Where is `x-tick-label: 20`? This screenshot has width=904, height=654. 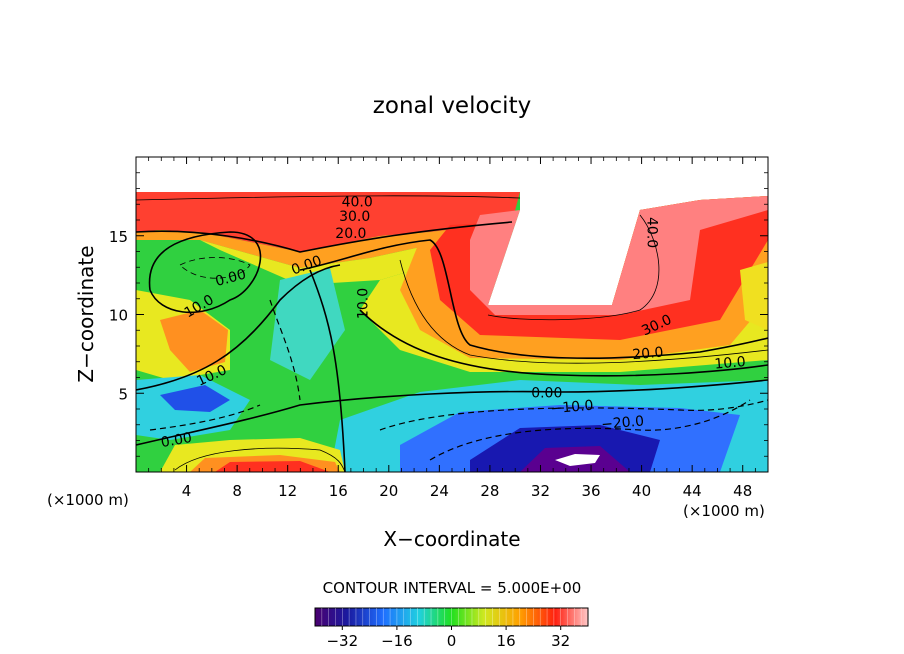 x-tick-label: 20 is located at coordinates (388, 491).